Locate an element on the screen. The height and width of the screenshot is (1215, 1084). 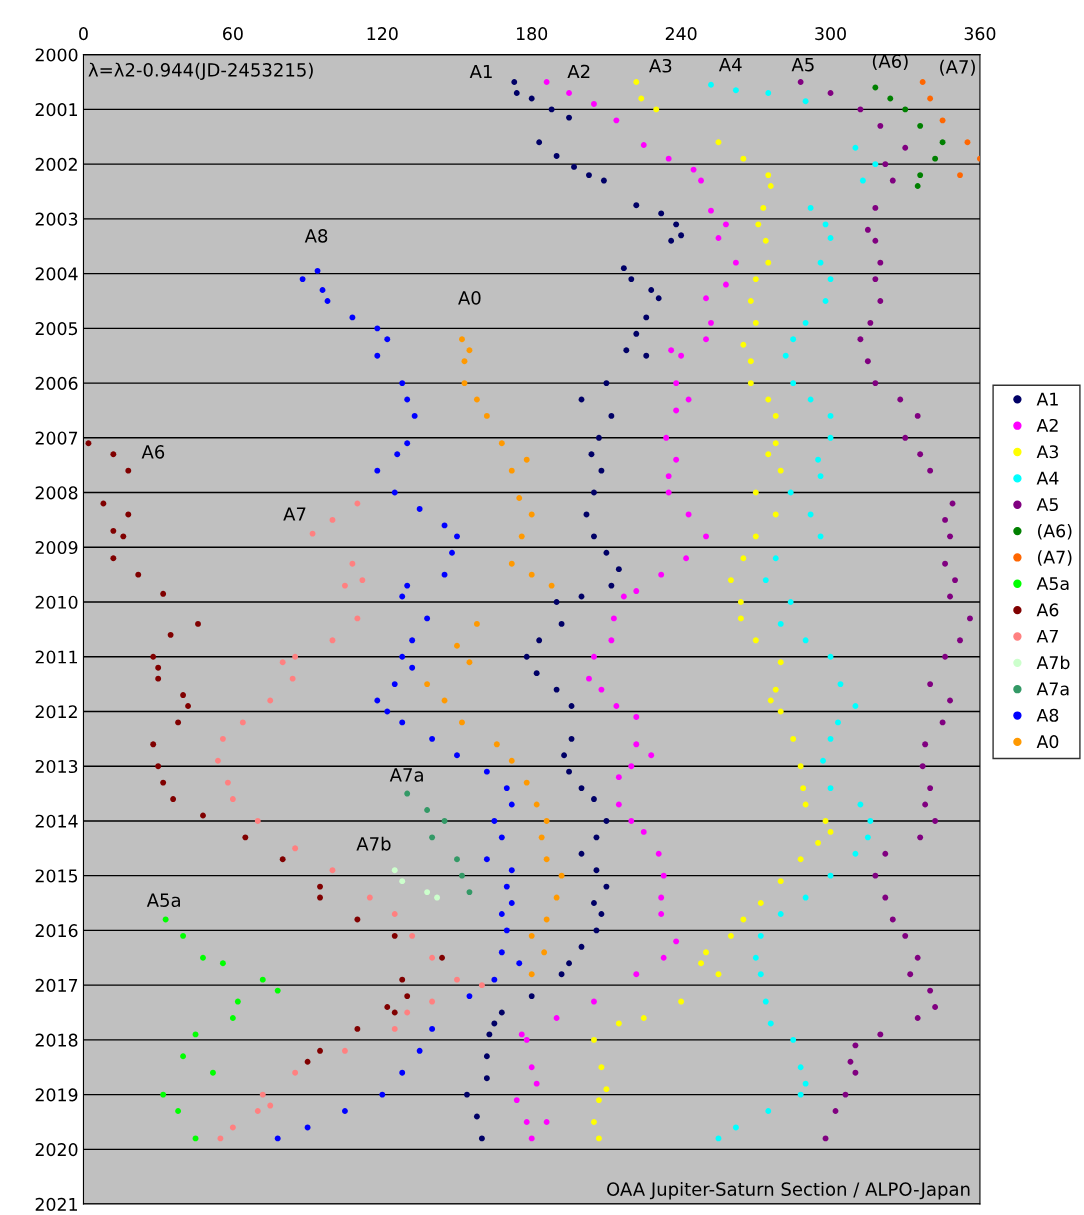
y-tick-label: 2001 is located at coordinates (56, 110).